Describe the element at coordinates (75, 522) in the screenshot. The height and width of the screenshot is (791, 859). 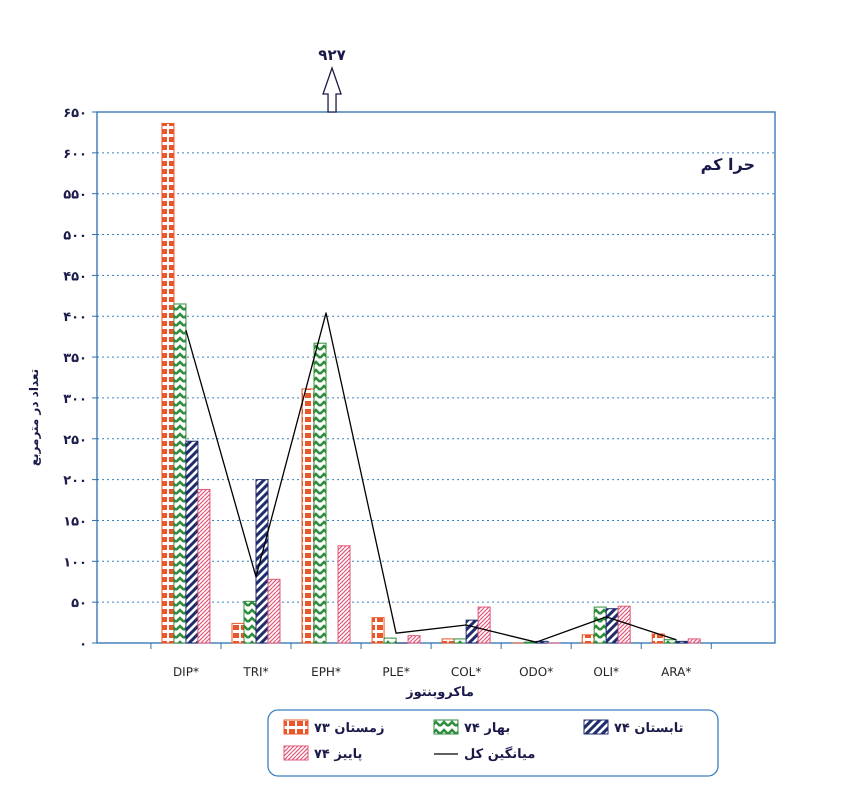
I see `y-tick-label: ۱۵۰` at that location.